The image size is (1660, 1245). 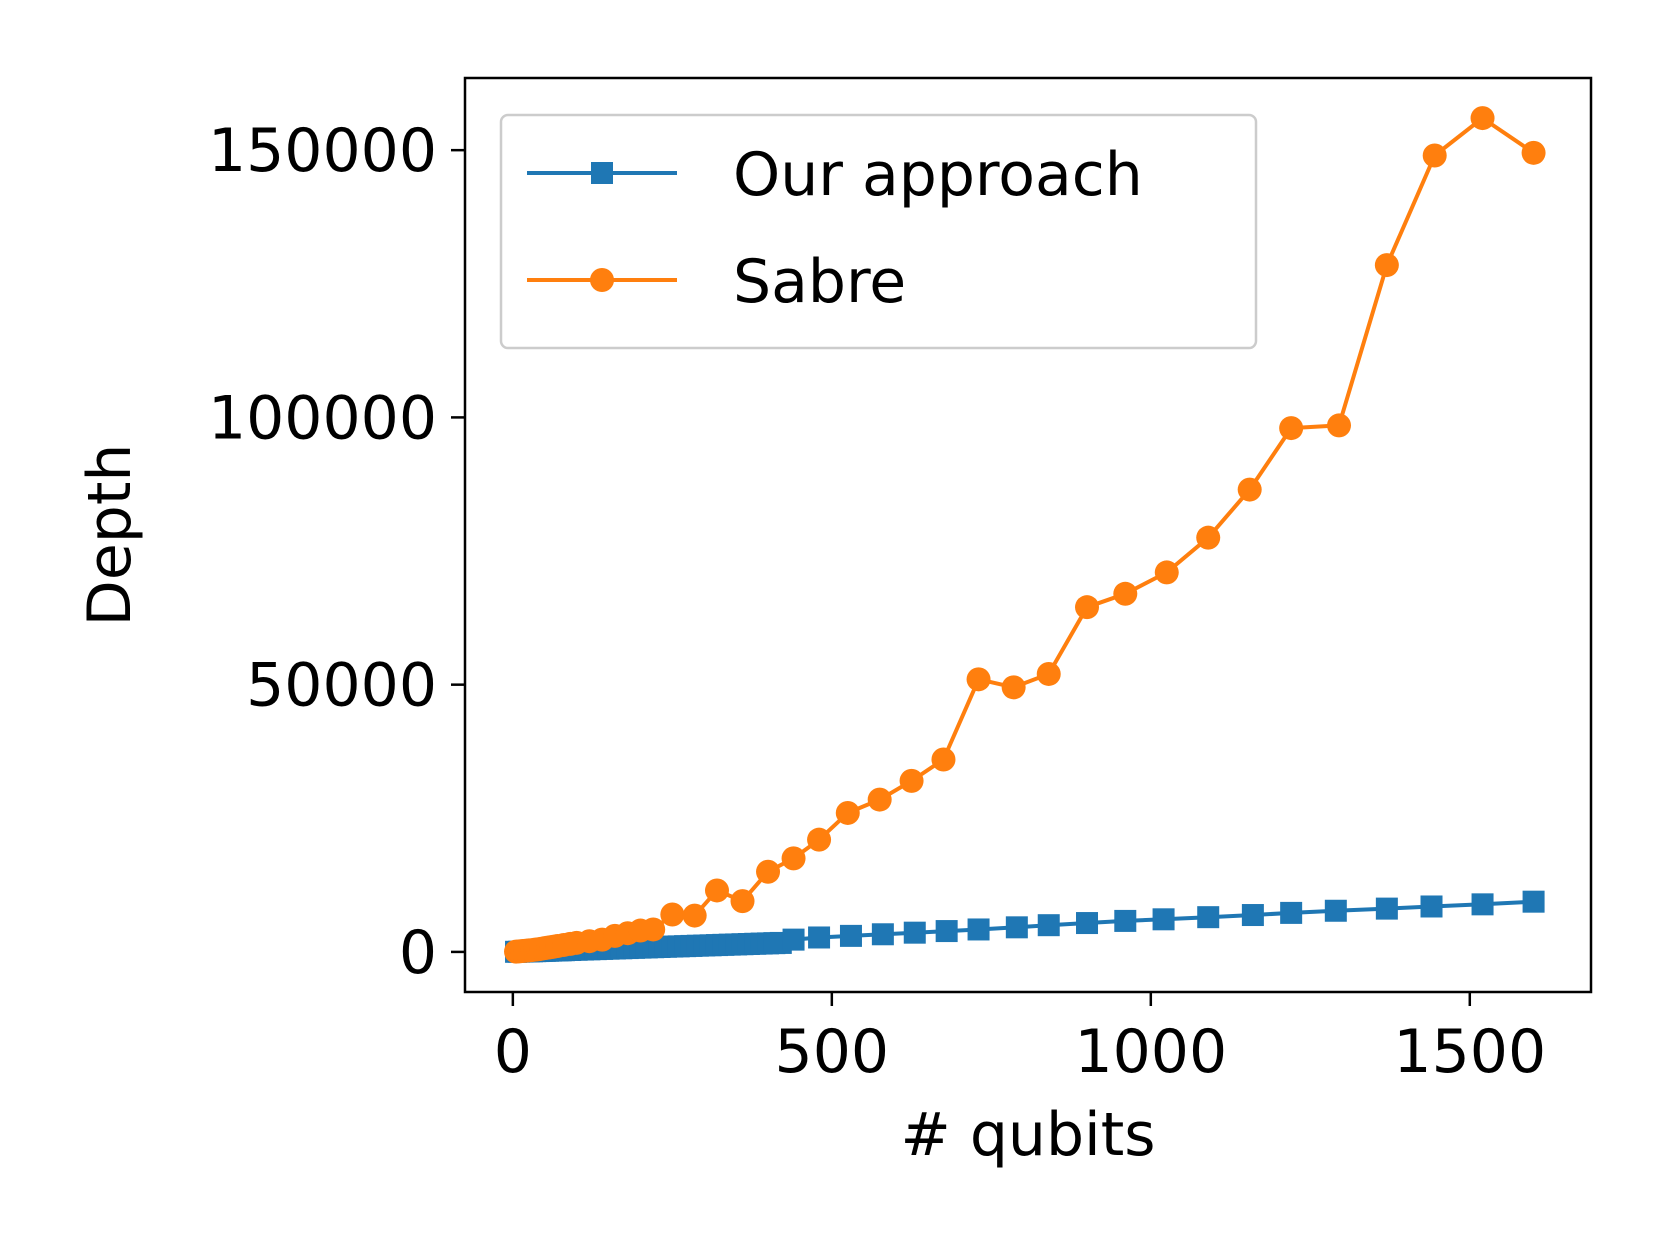 I want to click on x-tick-label: 500, so click(x=832, y=1052).